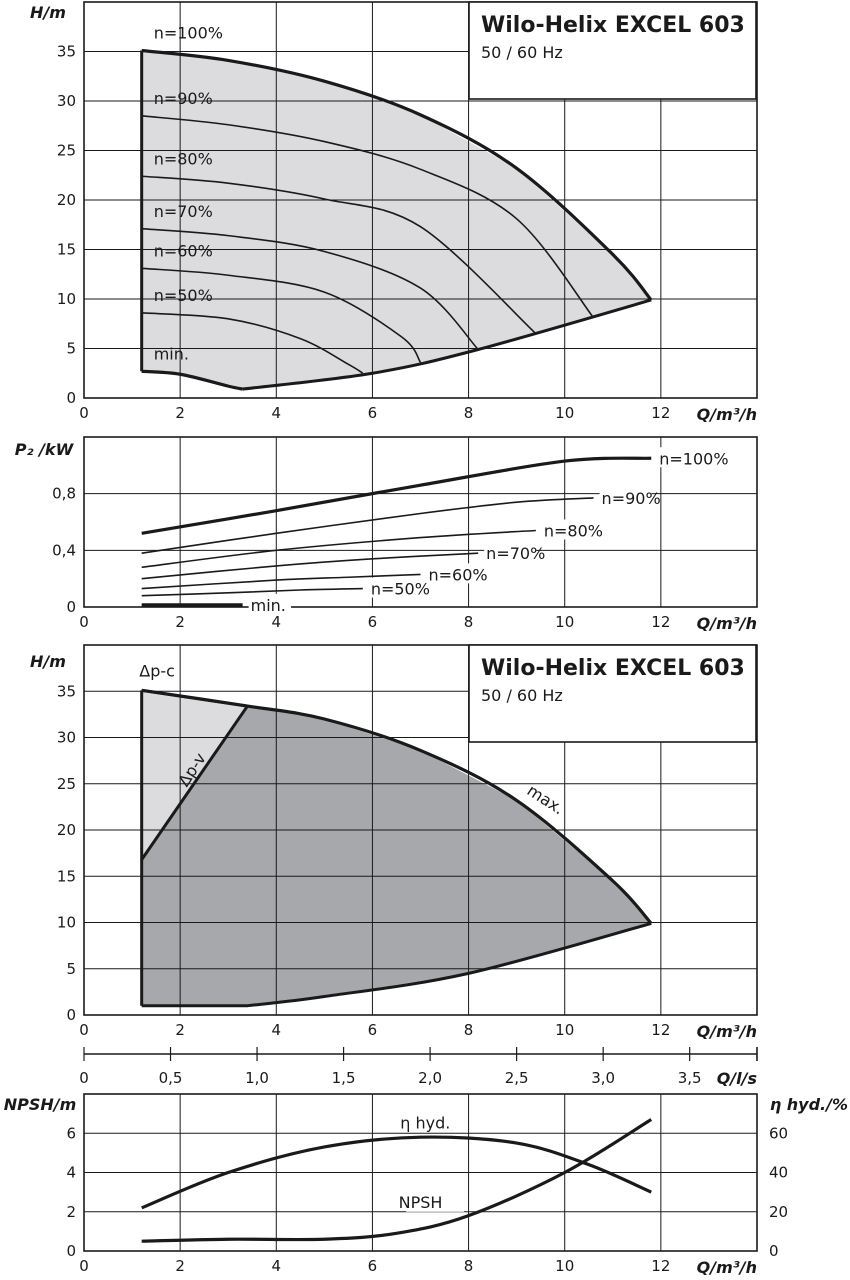 The height and width of the screenshot is (1280, 850). I want to click on x-tick-label: 1,0, so click(257, 1078).